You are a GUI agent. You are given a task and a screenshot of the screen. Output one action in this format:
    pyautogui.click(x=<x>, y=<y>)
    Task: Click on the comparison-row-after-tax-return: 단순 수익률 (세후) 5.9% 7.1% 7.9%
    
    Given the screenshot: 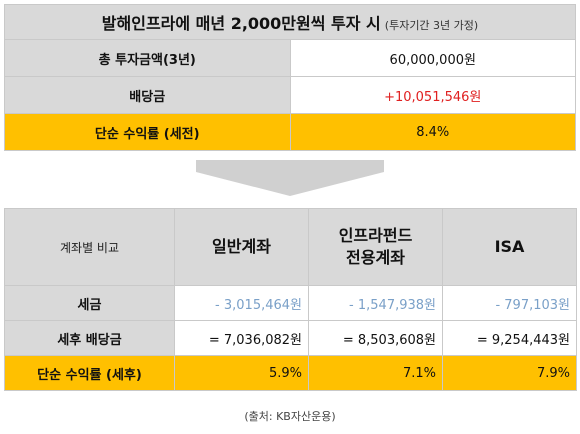 What is the action you would take?
    pyautogui.click(x=290, y=373)
    